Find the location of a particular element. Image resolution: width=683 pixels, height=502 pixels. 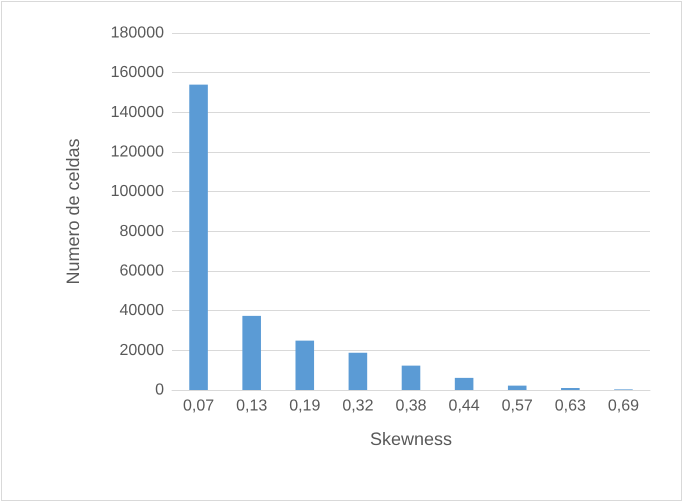

x-axis-title: Skewness is located at coordinates (411, 439).